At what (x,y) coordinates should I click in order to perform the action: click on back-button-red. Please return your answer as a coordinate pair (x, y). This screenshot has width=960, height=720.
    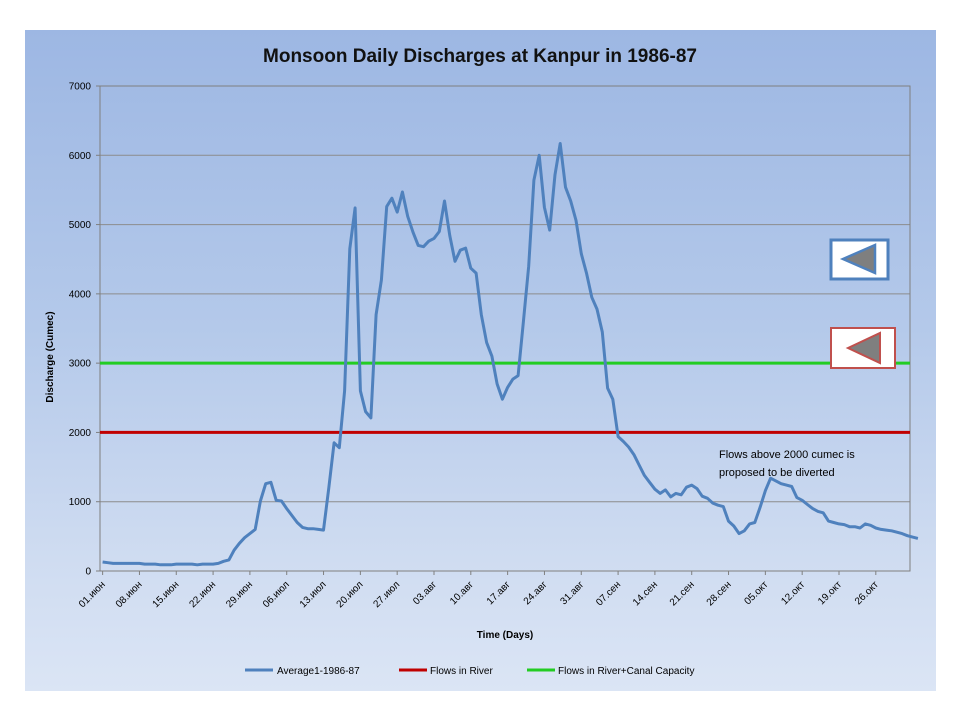
    Looking at the image, I should click on (863, 348).